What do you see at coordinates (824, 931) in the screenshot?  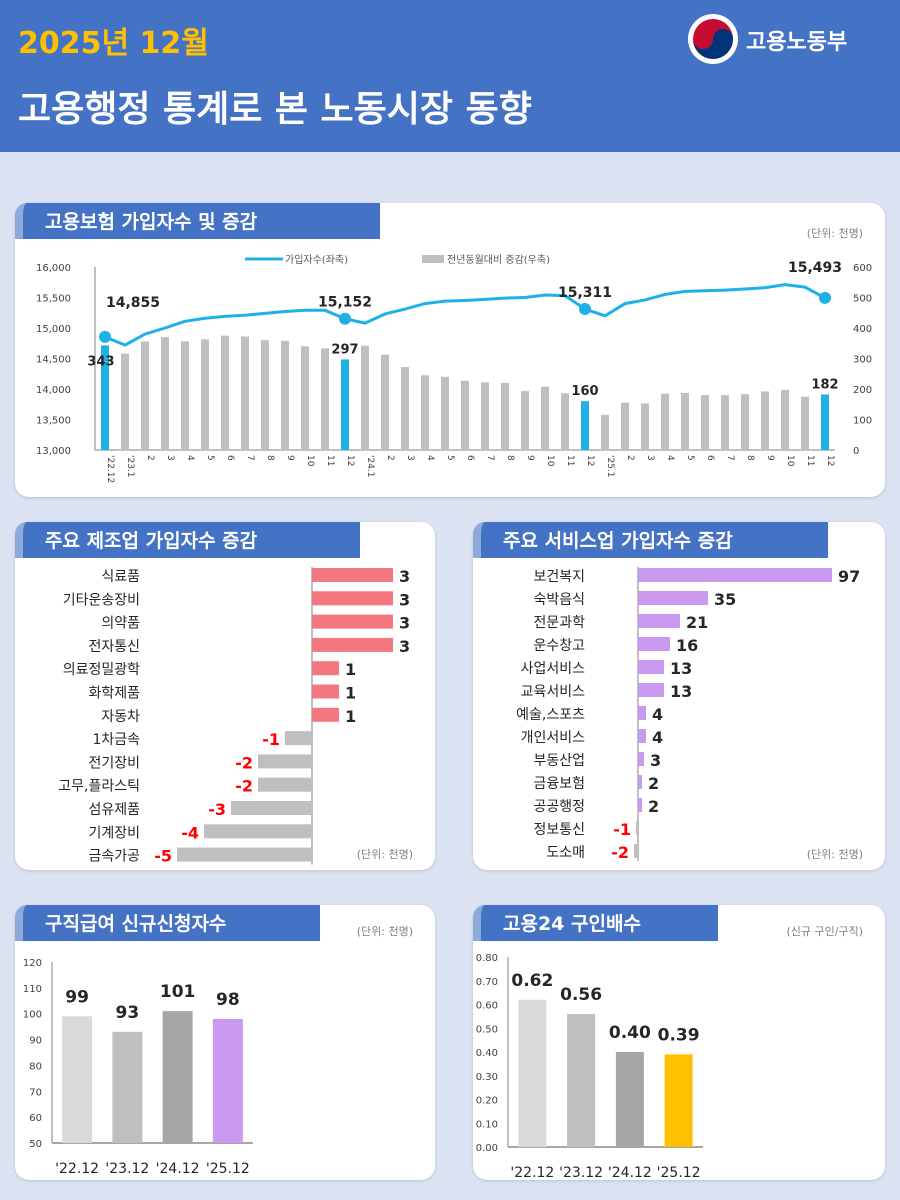 I see `ratio-unit: (신규 구인/구직)` at bounding box center [824, 931].